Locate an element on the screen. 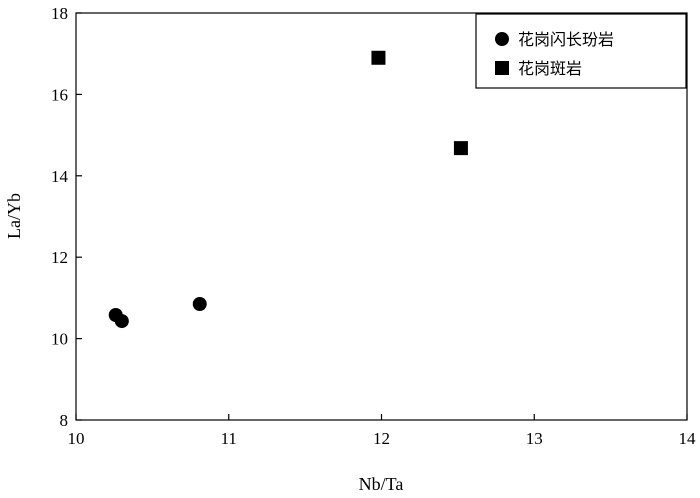 Image resolution: width=700 pixels, height=498 pixels. legend-box is located at coordinates (581, 51).